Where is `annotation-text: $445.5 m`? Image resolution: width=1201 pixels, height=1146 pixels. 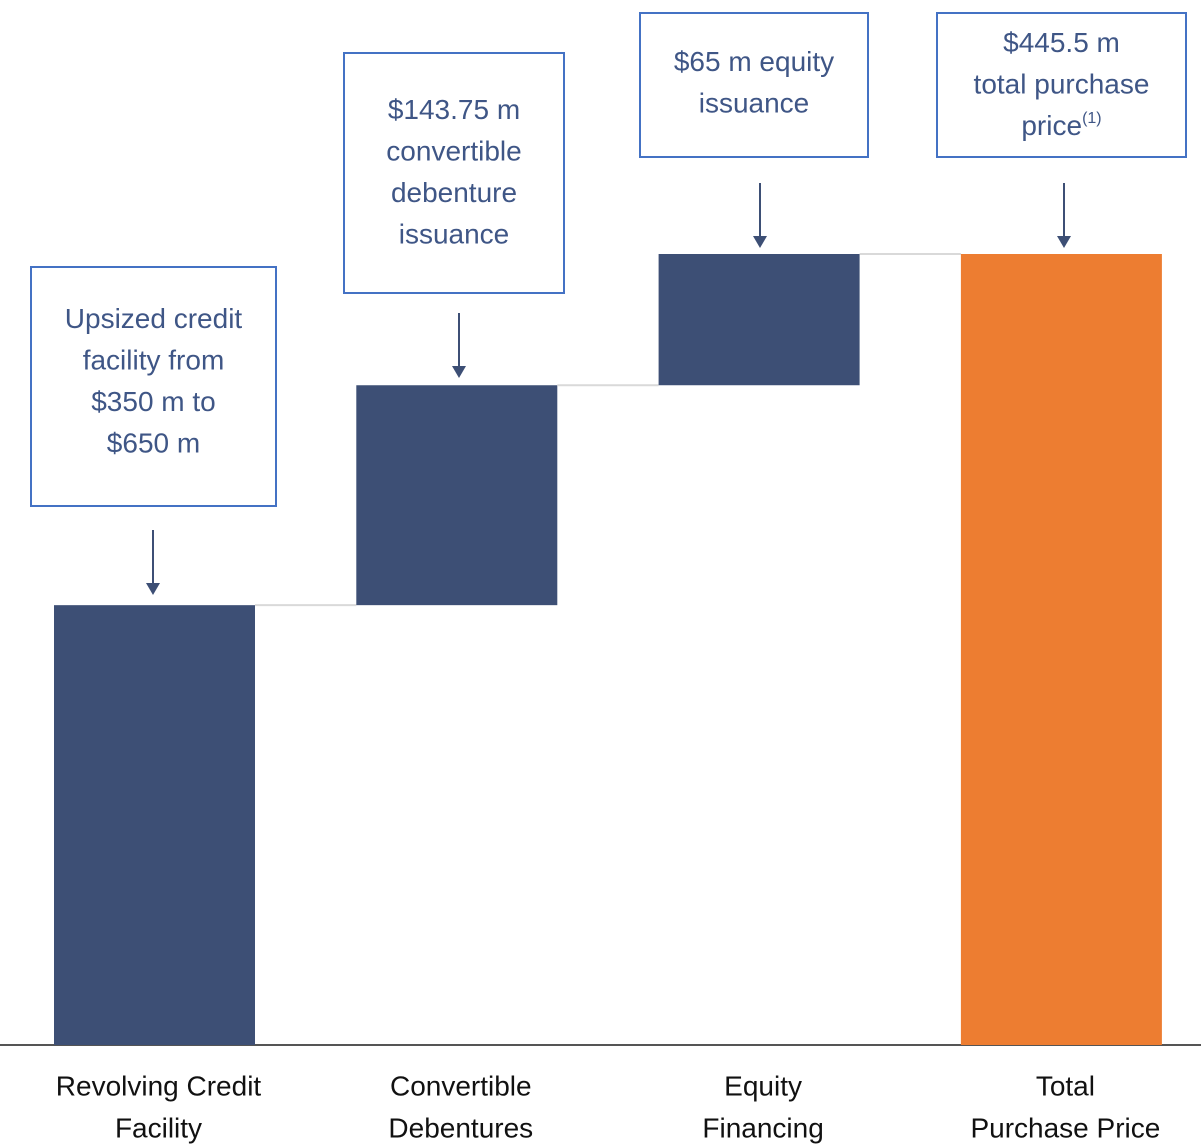
annotation-text: $445.5 m is located at coordinates (1061, 42).